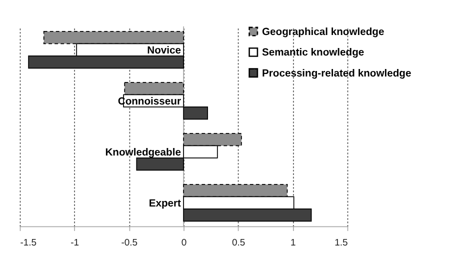  I want to click on x-tick-label: -0.5, so click(129, 243).